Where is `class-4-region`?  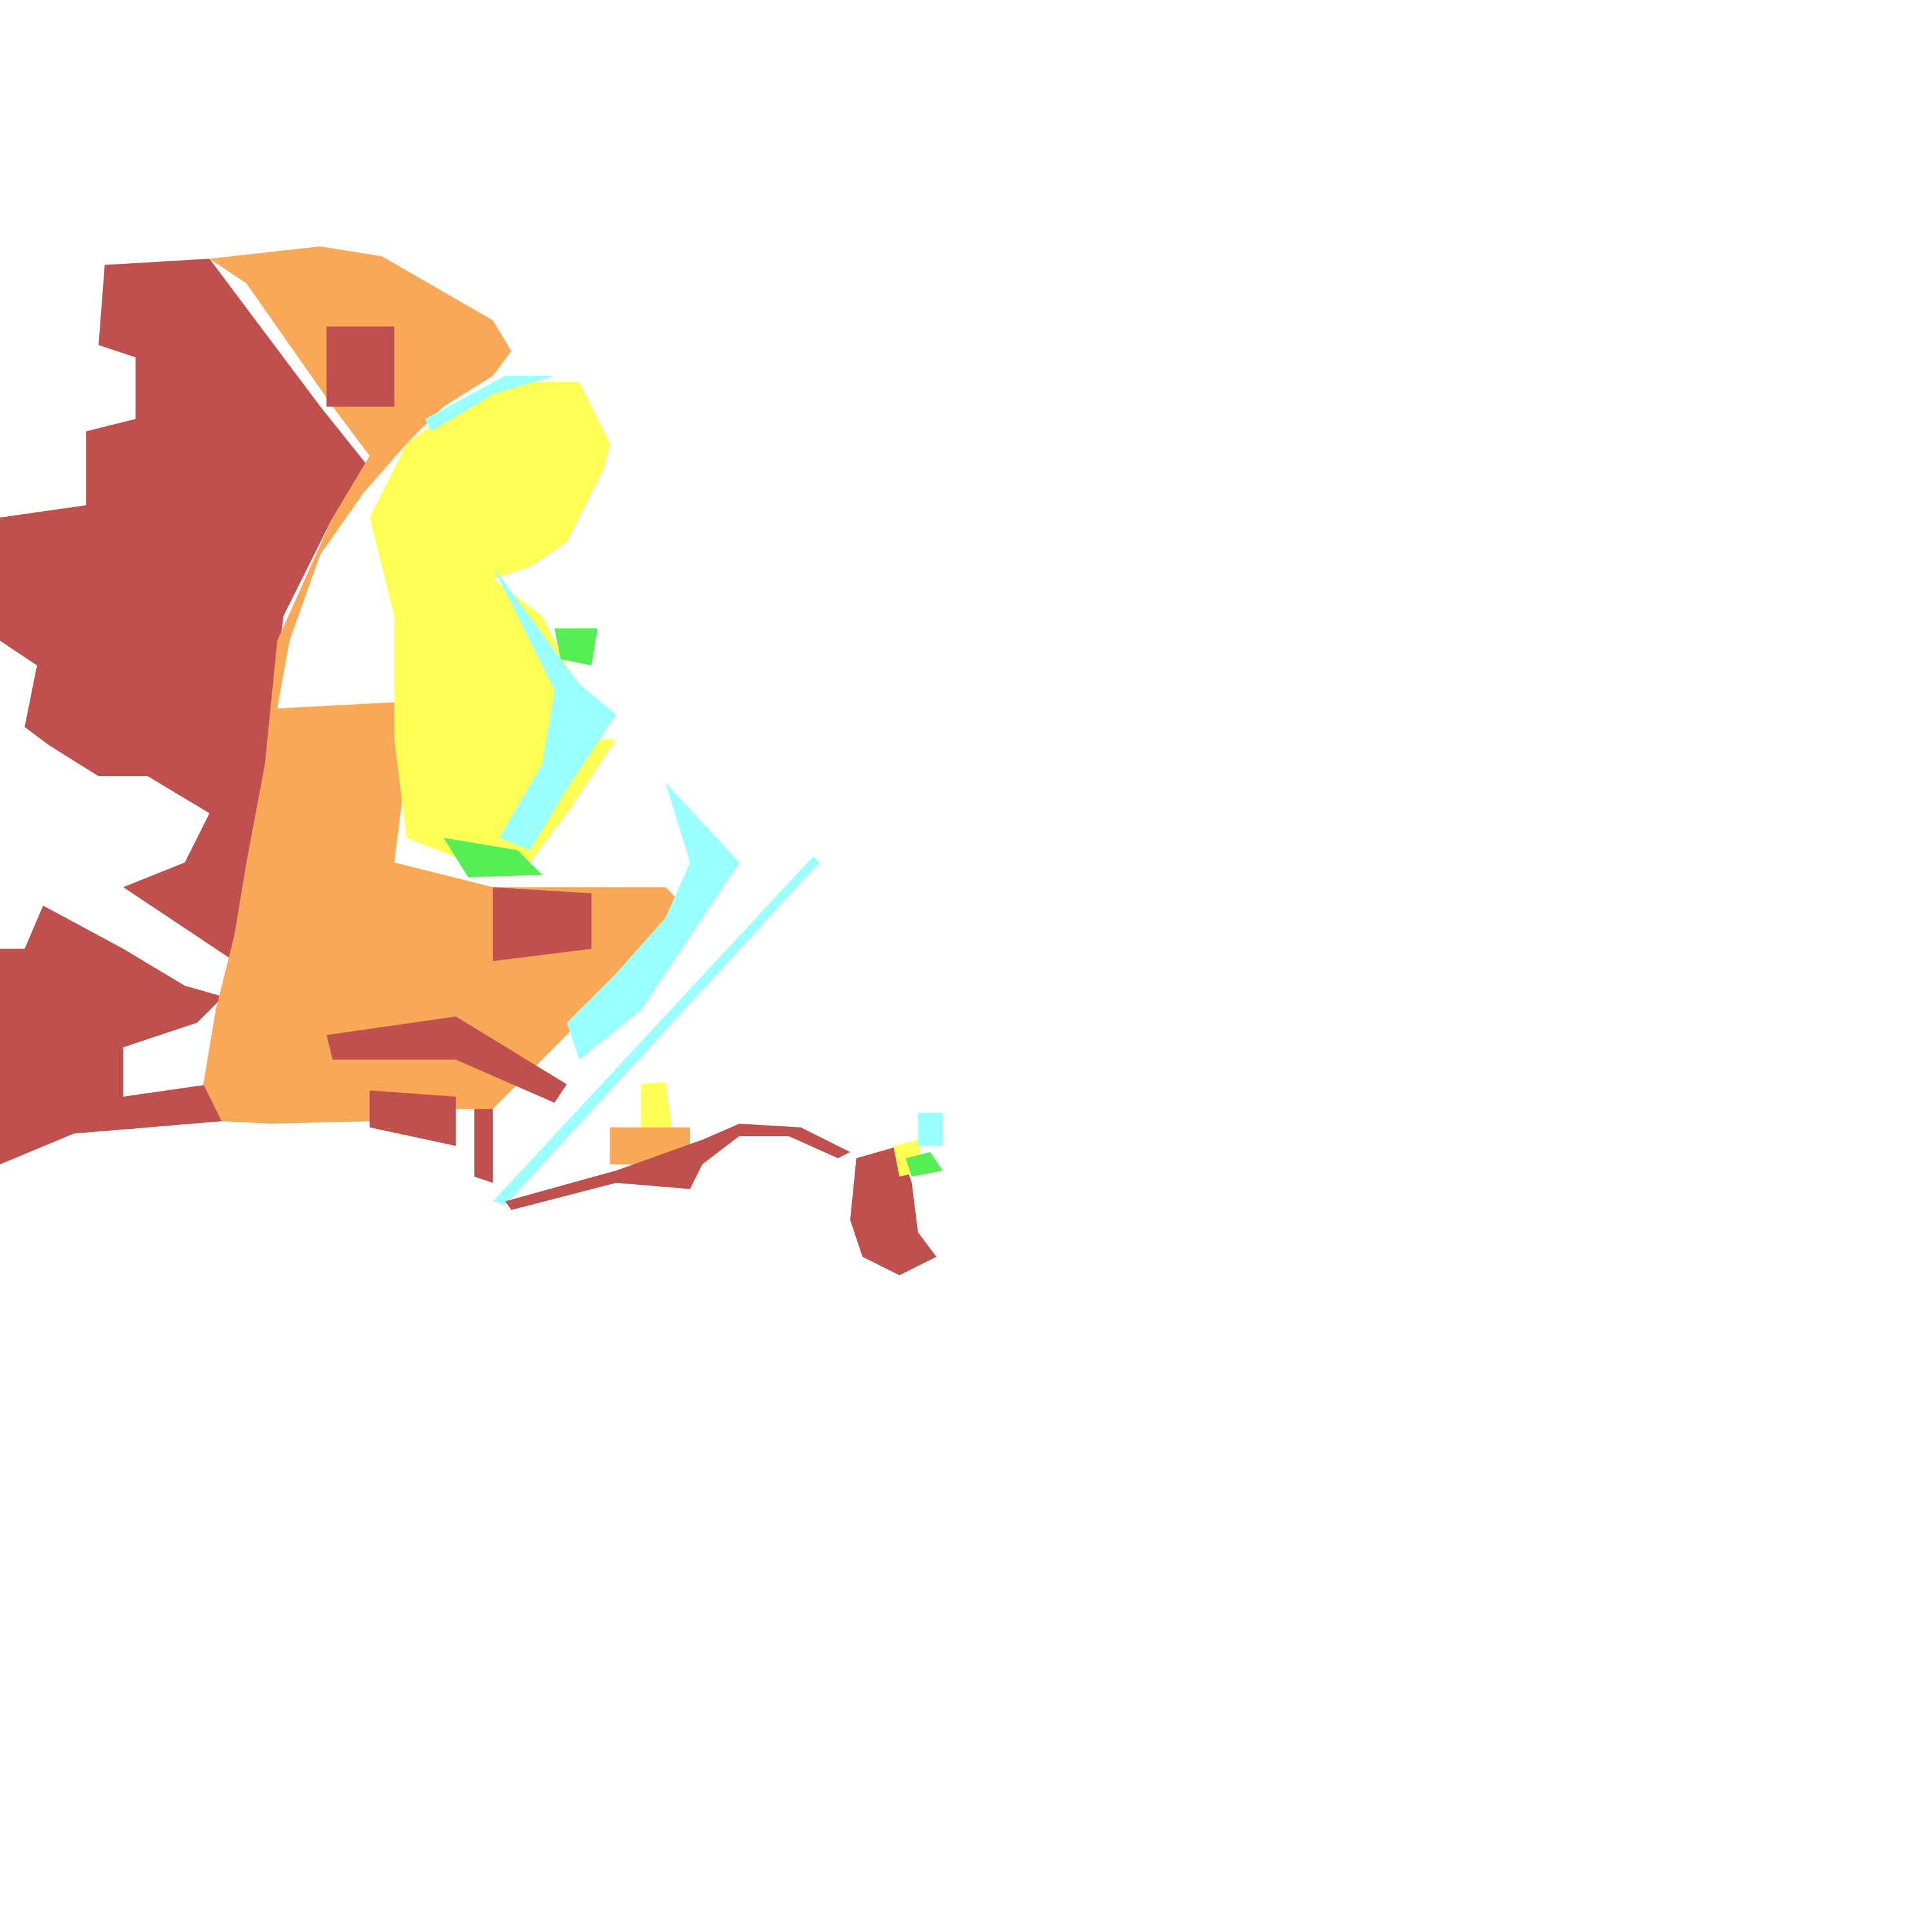 class-4-region is located at coordinates (693, 902).